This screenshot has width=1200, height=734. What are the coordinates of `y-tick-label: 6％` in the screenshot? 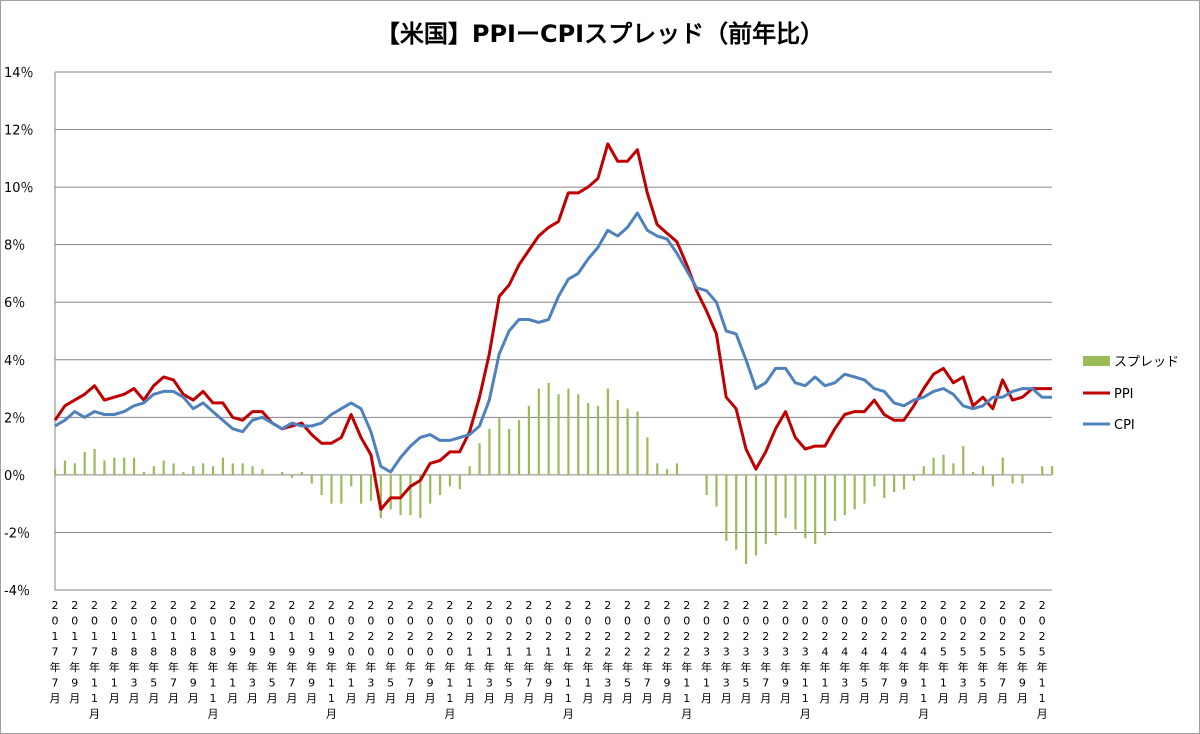 It's located at (14, 303).